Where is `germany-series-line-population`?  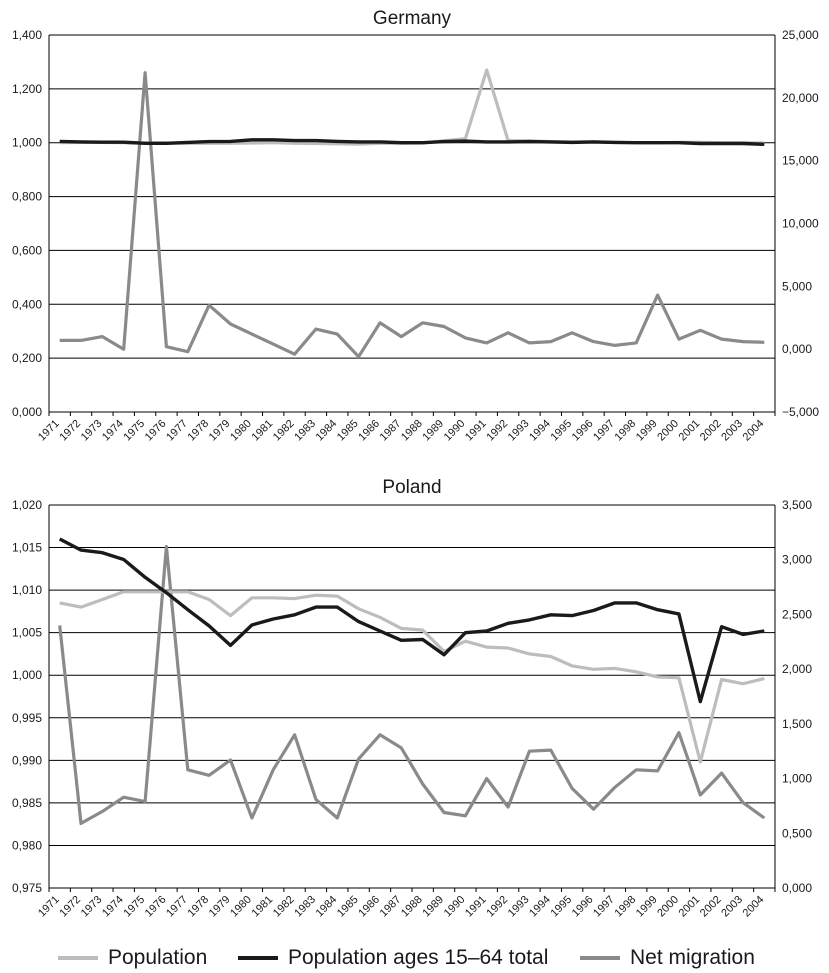 germany-series-line-population is located at coordinates (412, 107).